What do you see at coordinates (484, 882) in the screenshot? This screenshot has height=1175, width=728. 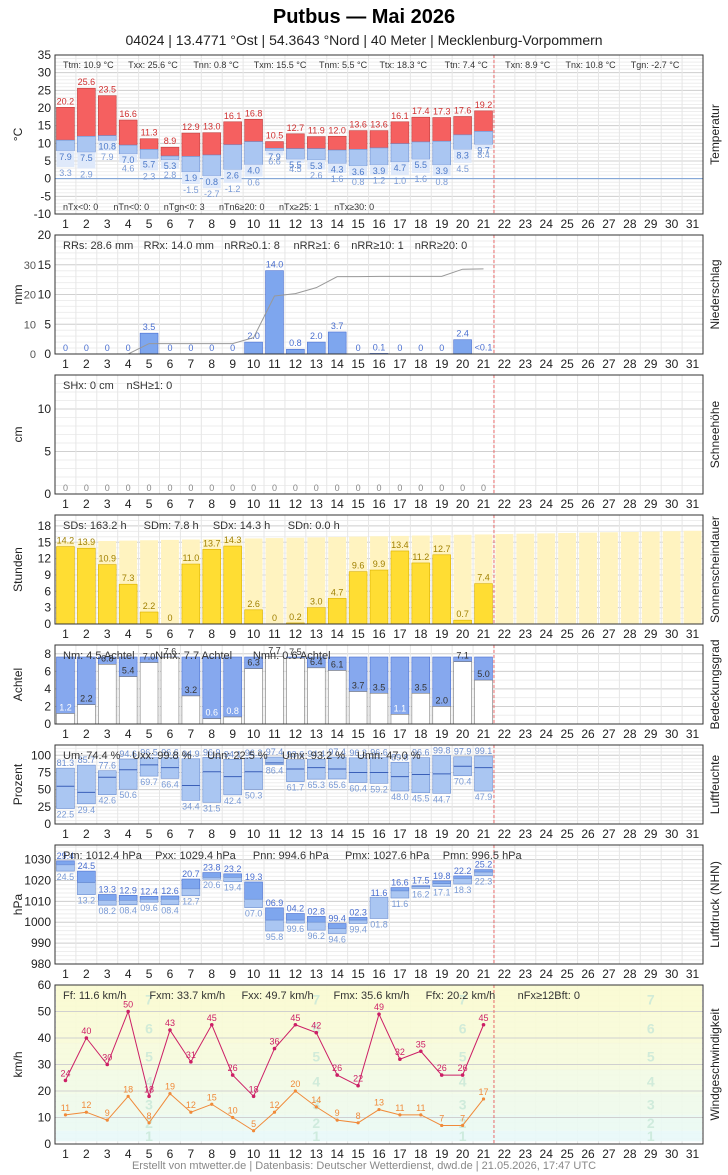 I see `pressure-min-label: 22.3` at bounding box center [484, 882].